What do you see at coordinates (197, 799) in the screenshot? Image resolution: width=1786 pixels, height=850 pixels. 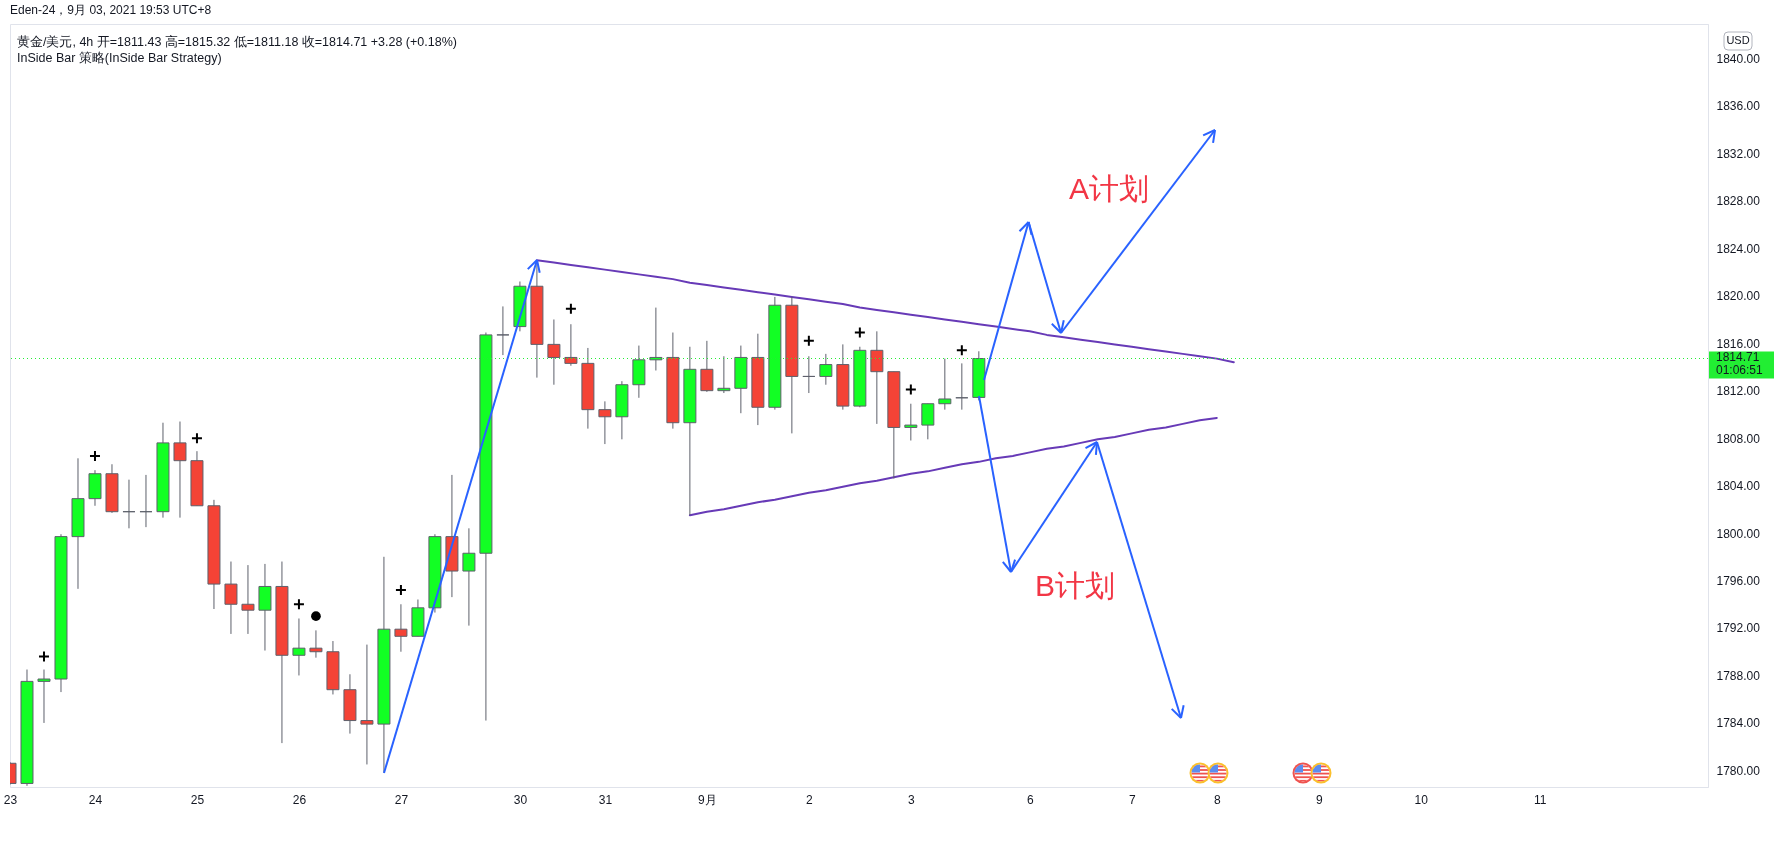 I see `x-tick-label: 25` at bounding box center [197, 799].